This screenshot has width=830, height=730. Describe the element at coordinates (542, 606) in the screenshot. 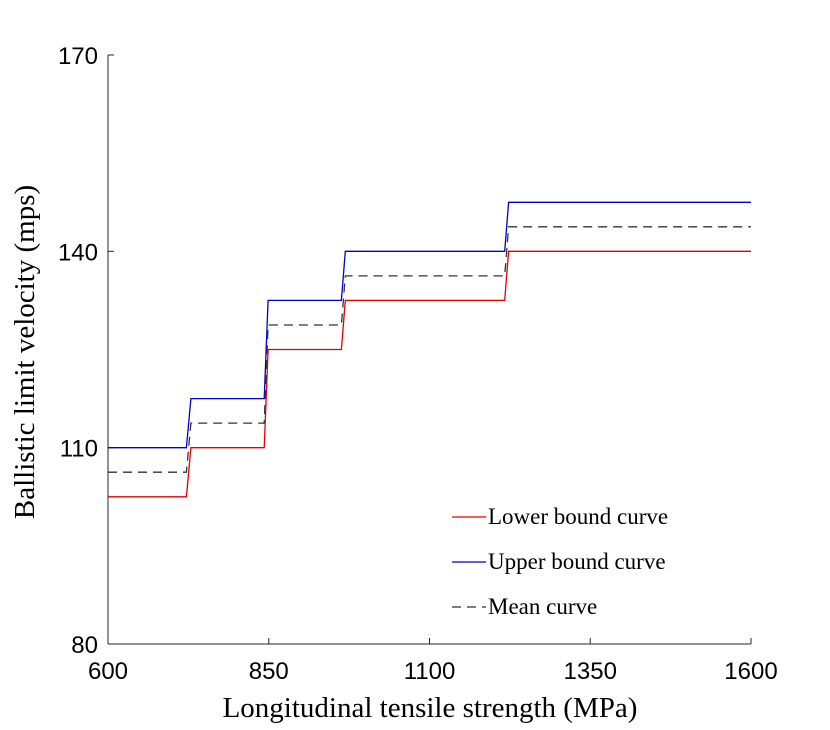

I see `legend-label-mean: Mean curve` at that location.